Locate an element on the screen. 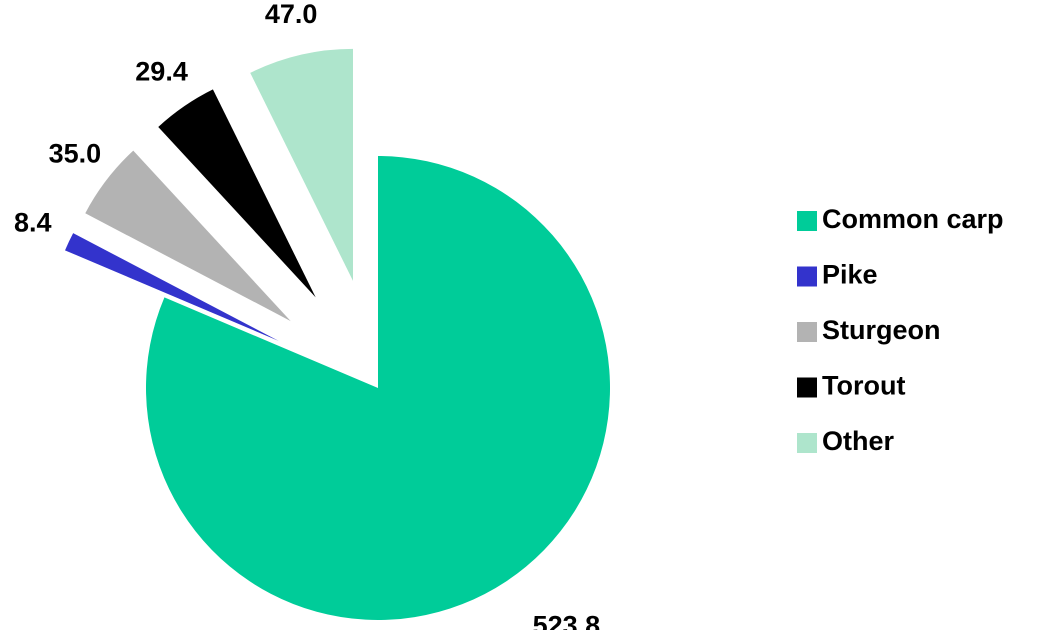  data-label: 29.4 is located at coordinates (161, 71).